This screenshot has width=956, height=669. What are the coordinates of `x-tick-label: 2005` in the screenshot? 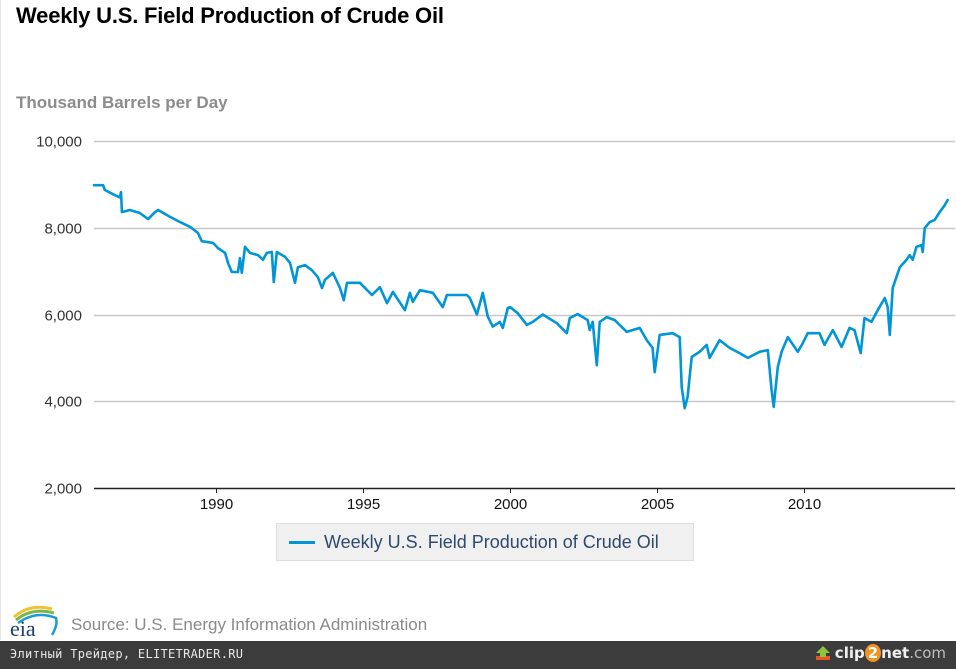 It's located at (657, 504).